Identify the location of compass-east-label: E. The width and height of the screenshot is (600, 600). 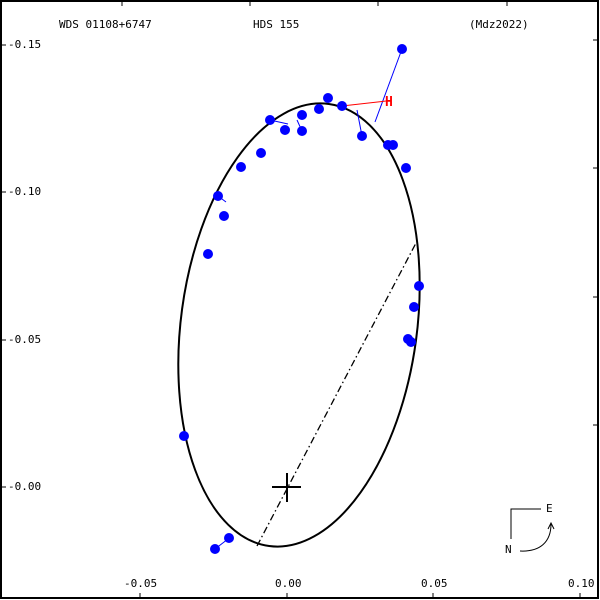
(549, 508).